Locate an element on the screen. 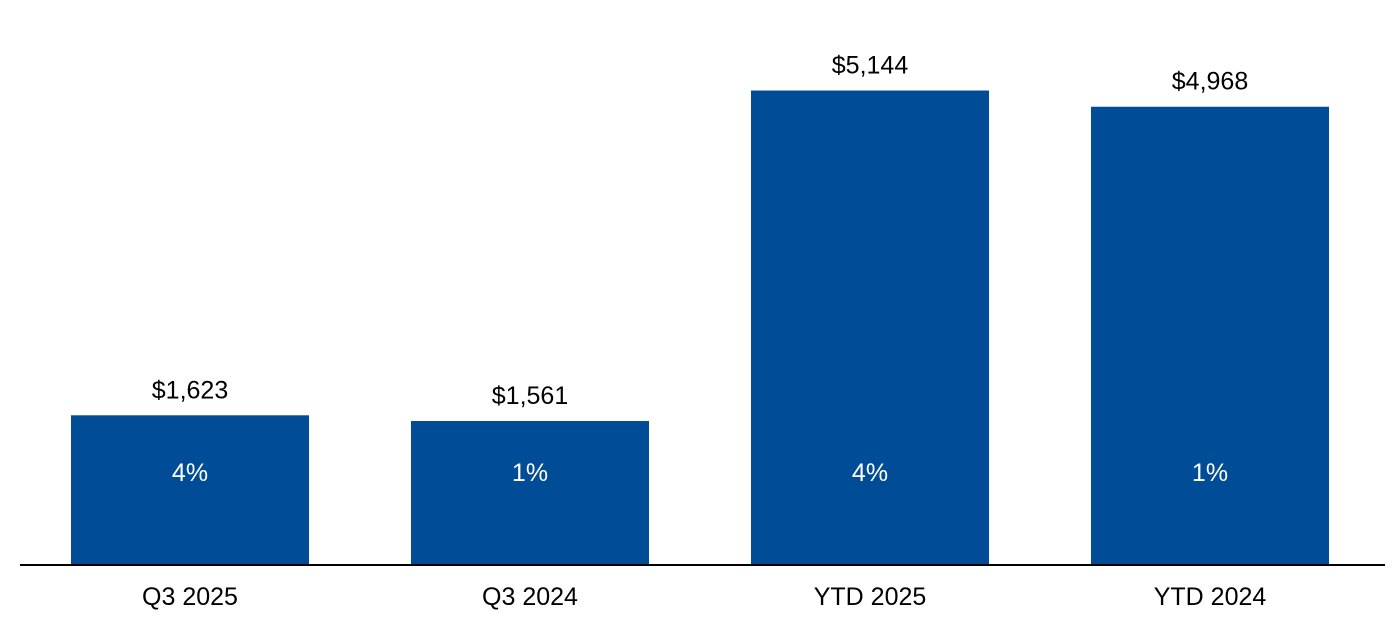  bar-percent-label-2: 4% is located at coordinates (870, 473).